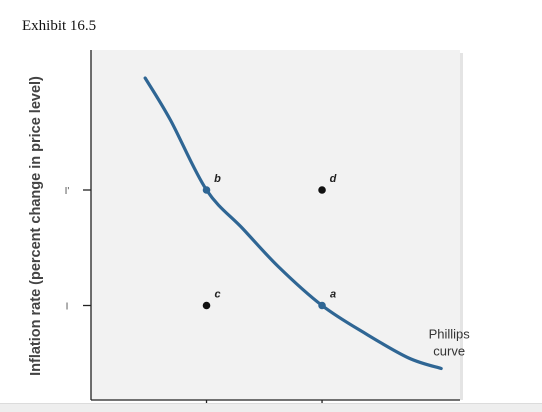  What do you see at coordinates (67, 191) in the screenshot?
I see `y-tick-label-0: I'` at bounding box center [67, 191].